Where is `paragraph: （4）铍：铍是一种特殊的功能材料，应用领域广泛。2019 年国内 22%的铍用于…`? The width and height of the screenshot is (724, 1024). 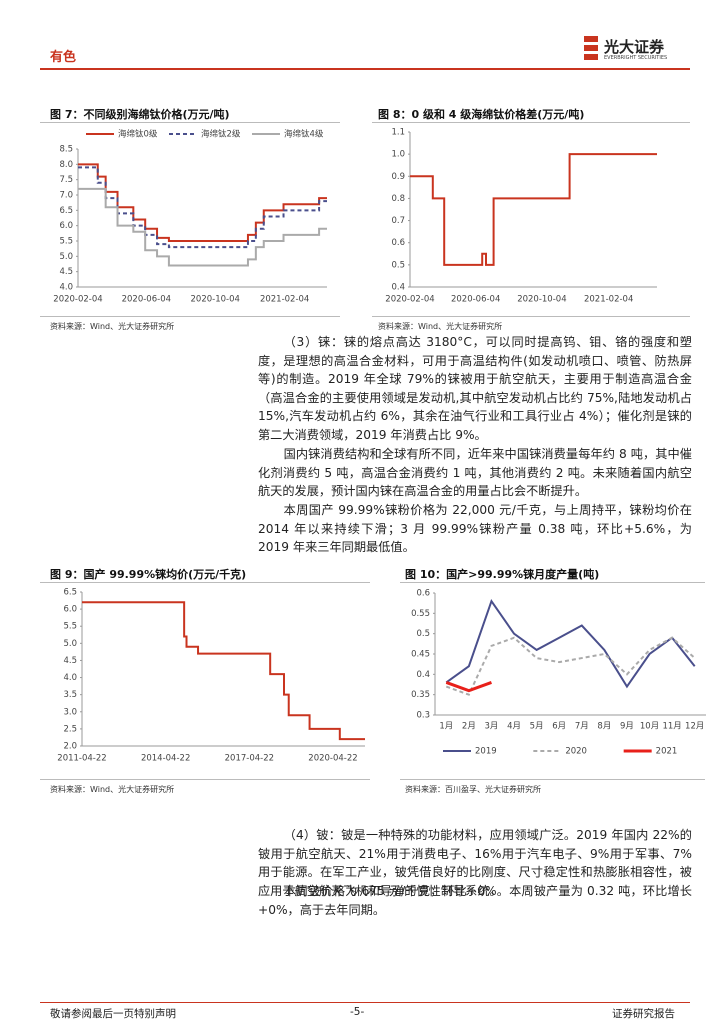
paragraph: （4）铍：铍是一种特殊的功能材料，应用领域广泛。2019 年国内 22%的铍用于… is located at coordinates (475, 863).